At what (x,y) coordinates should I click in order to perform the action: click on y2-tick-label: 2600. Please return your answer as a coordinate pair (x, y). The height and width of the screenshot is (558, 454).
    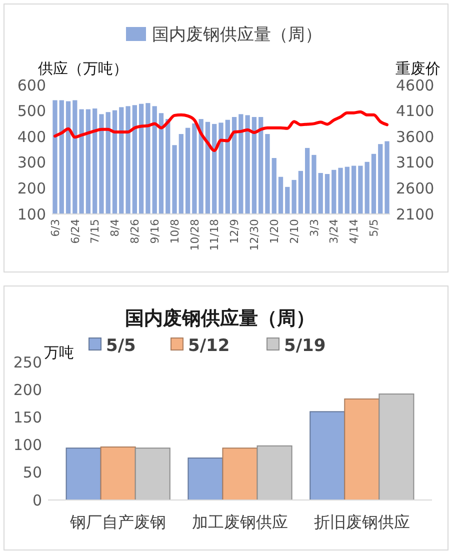
    Looking at the image, I should click on (415, 188).